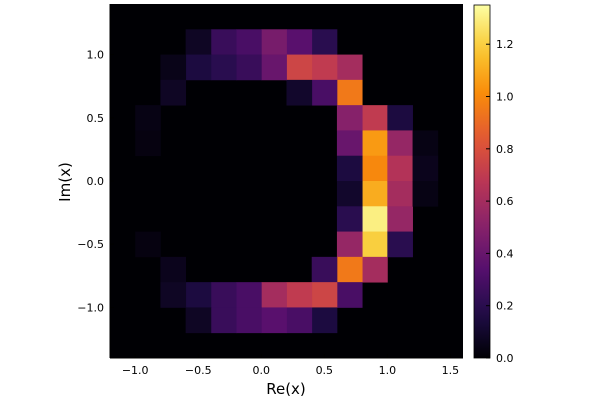 The image size is (600, 400). Describe the element at coordinates (505, 306) in the screenshot. I see `colorbar-tick-label: 0.2` at that location.